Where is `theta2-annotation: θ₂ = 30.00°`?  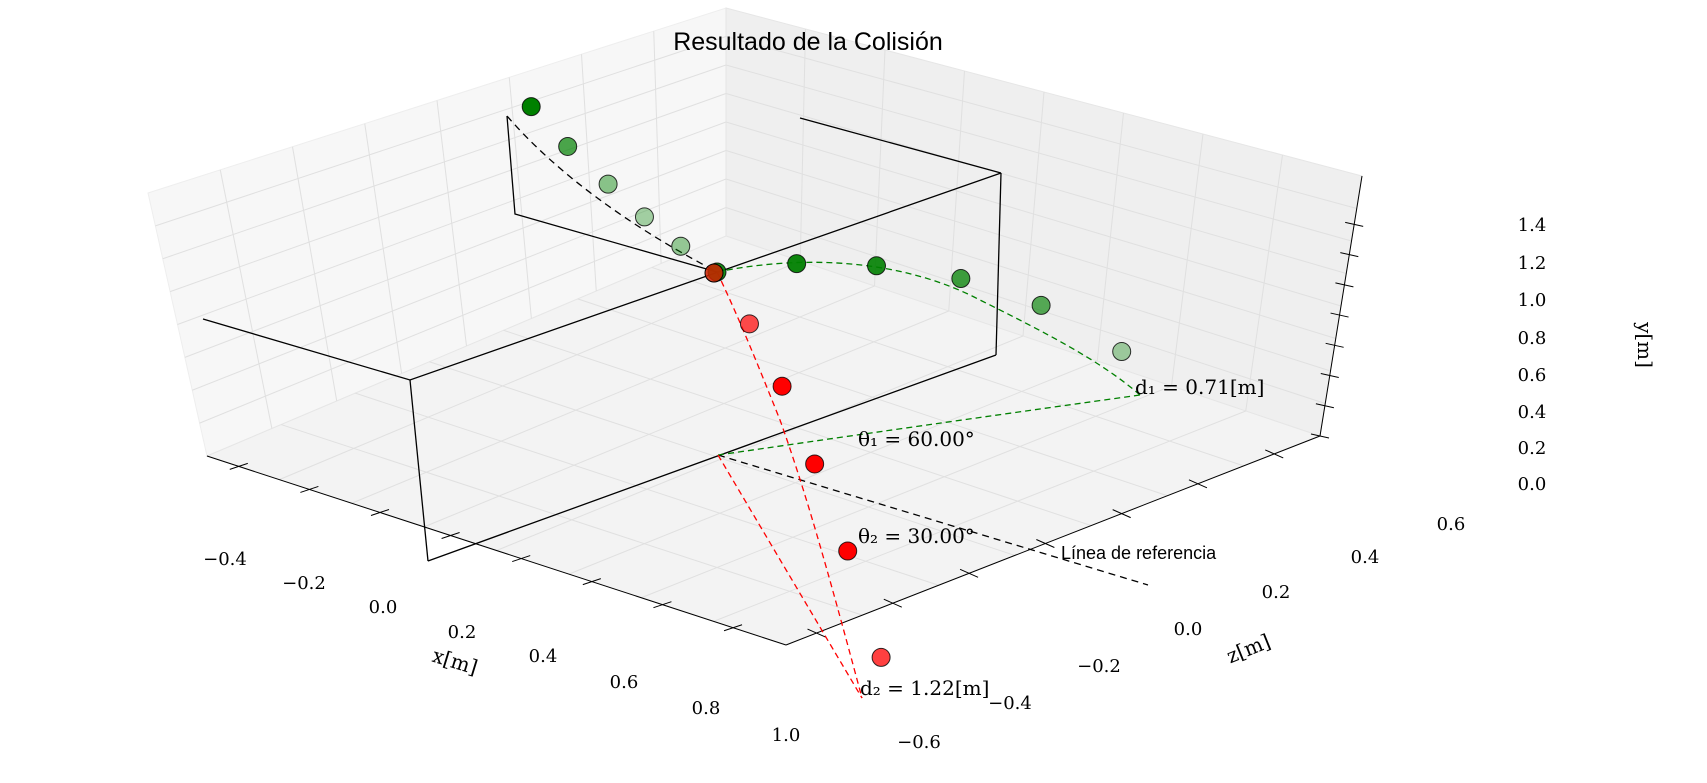
theta2-annotation: θ₂ = 30.00° is located at coordinates (916, 536).